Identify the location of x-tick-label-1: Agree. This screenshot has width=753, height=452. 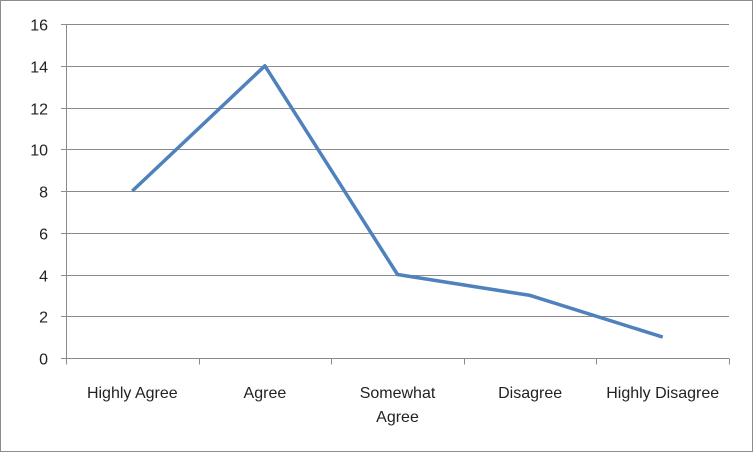
(265, 393).